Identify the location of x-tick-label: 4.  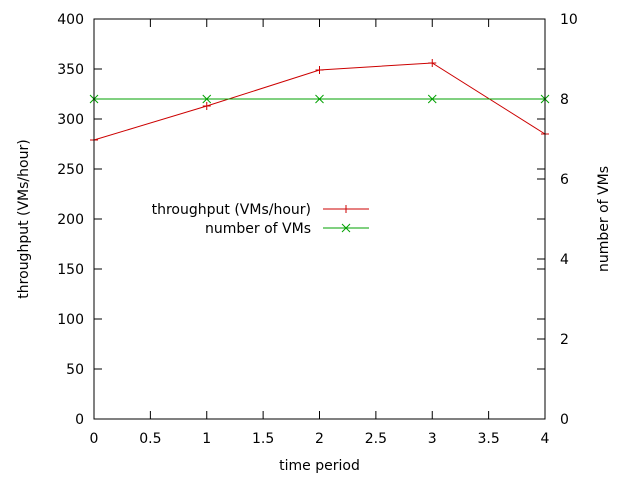
(545, 439).